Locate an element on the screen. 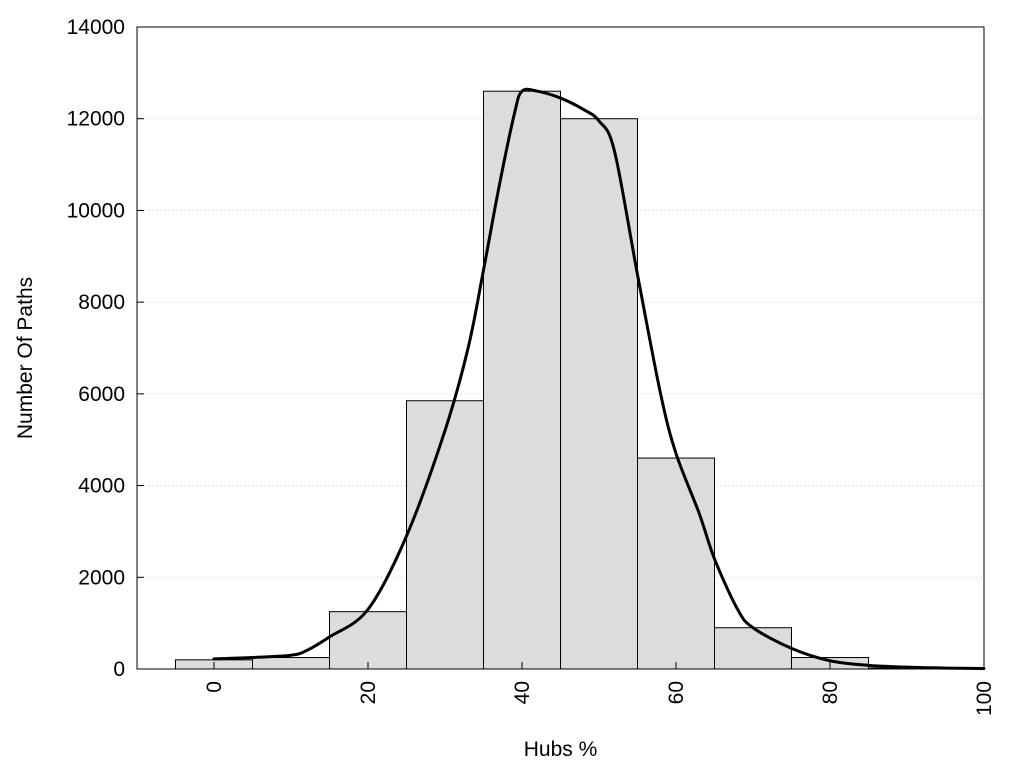  y-tick-label: 12000 is located at coordinates (96, 119).